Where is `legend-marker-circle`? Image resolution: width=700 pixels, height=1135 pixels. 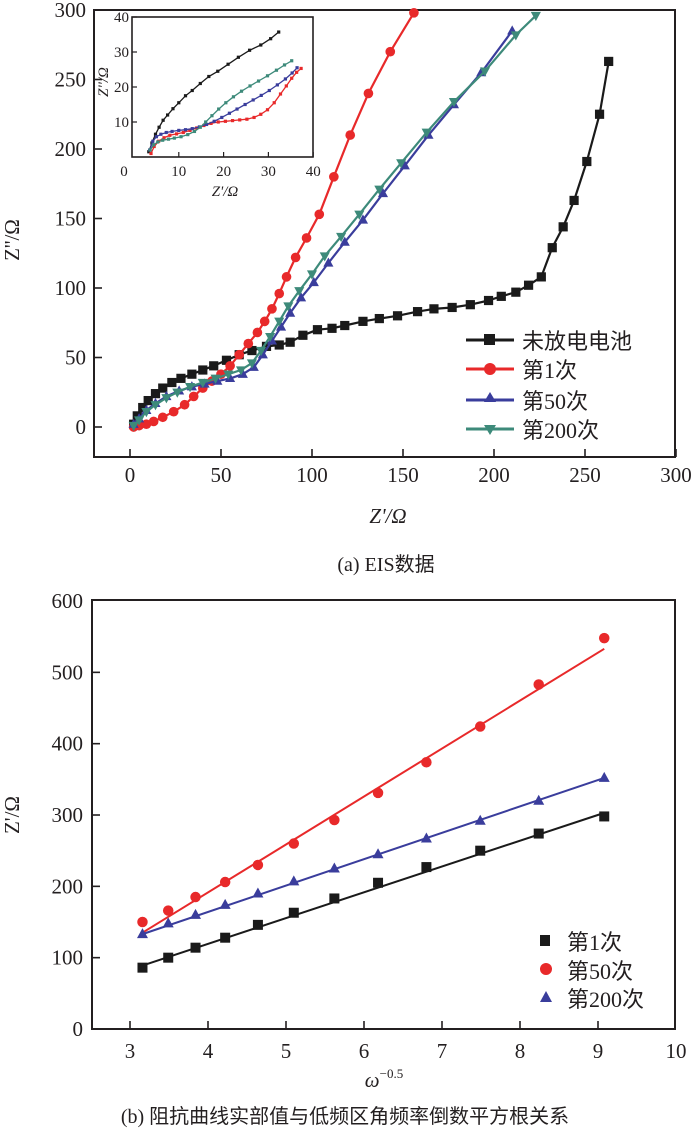 legend-marker-circle is located at coordinates (490, 369).